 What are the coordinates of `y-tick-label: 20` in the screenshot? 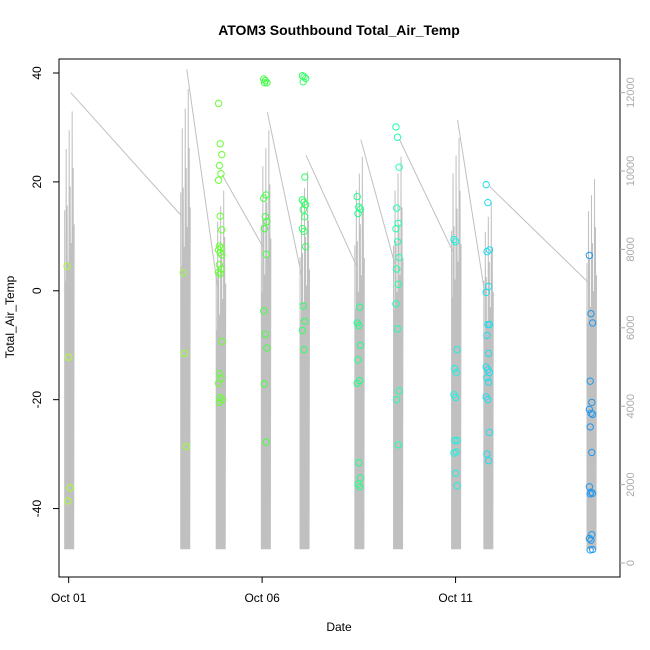 It's located at (37, 182).